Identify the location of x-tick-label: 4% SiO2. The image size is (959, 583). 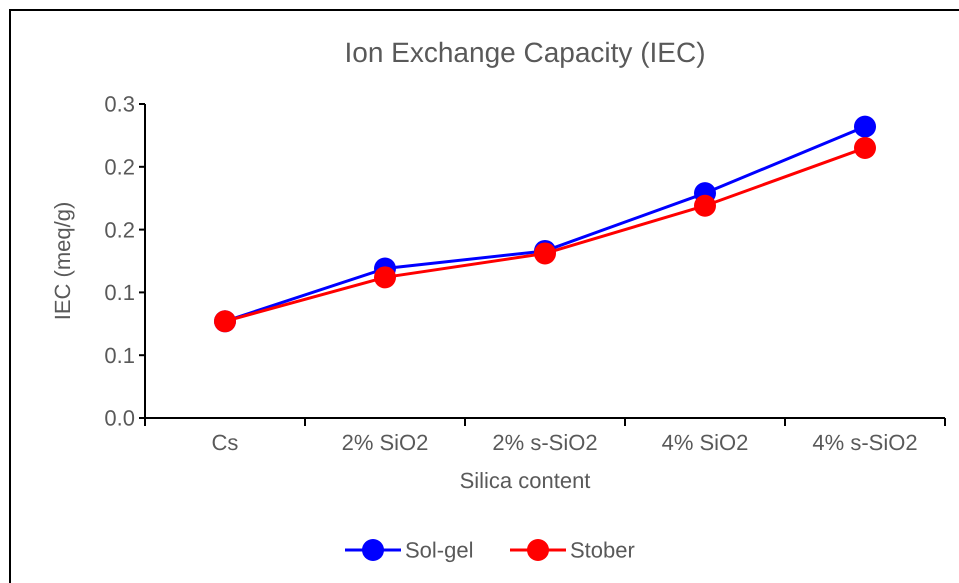
(705, 442).